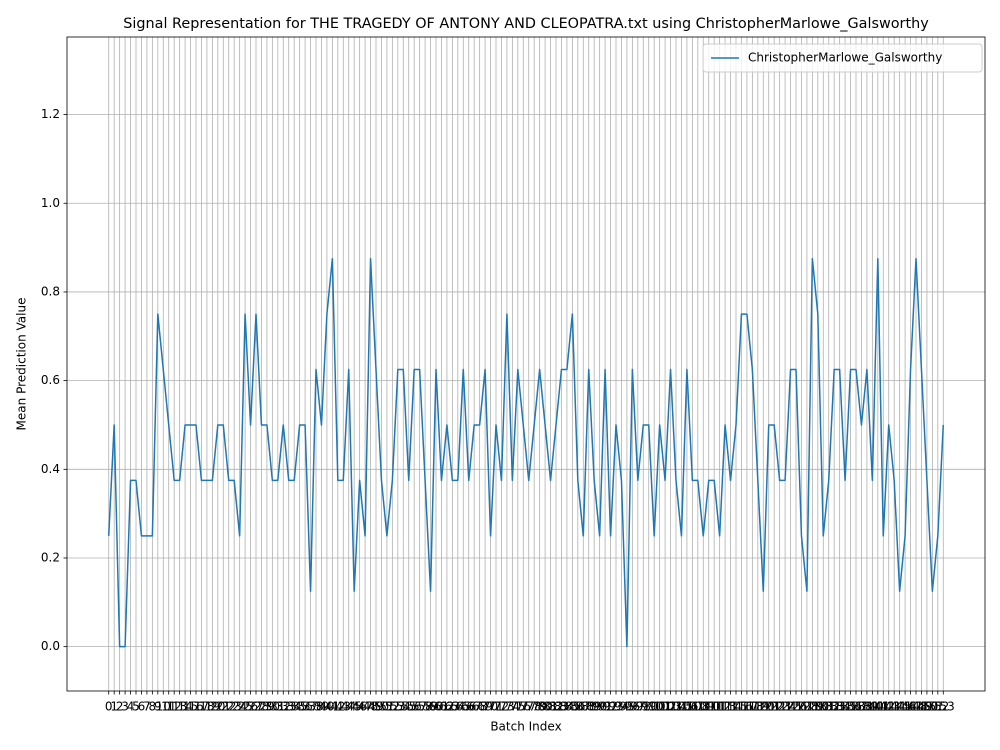  I want to click on x-tick-label: 113, so click(725, 707).